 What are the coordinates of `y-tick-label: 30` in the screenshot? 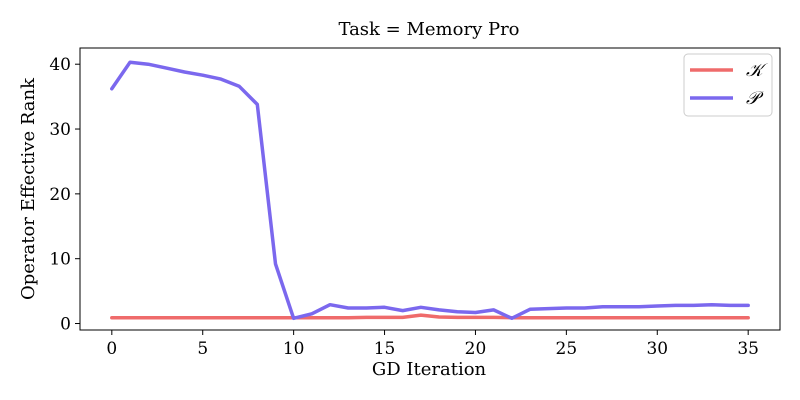 It's located at (60, 130).